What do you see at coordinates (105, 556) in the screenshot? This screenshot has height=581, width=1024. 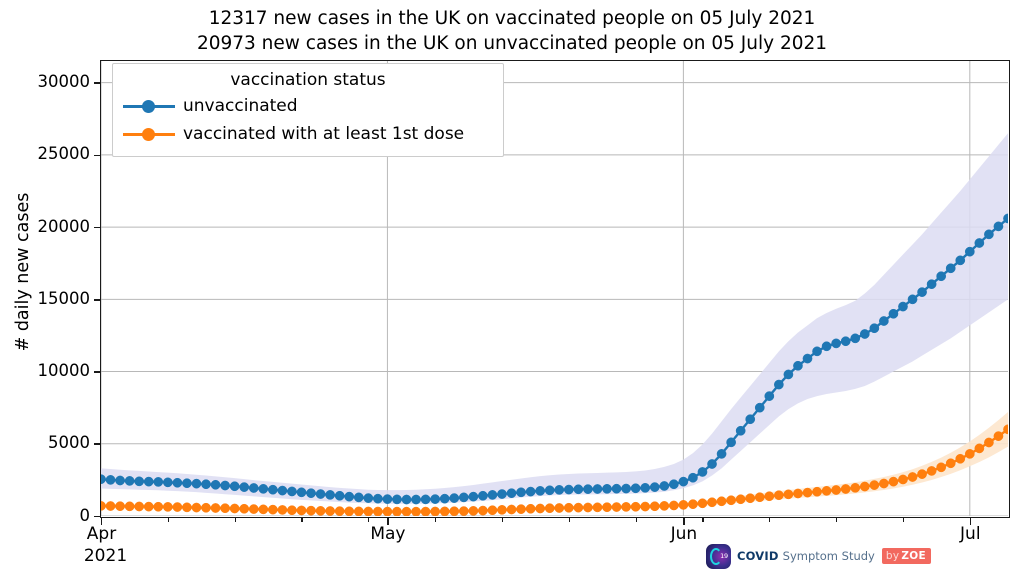 I see `x-tick-year-label: 2021` at bounding box center [105, 556].